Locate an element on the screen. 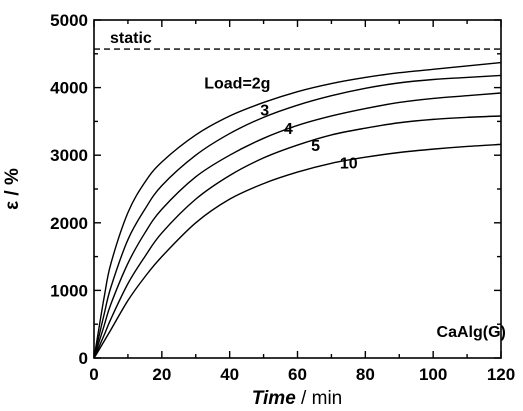  x-tick-label: 120 is located at coordinates (501, 374).